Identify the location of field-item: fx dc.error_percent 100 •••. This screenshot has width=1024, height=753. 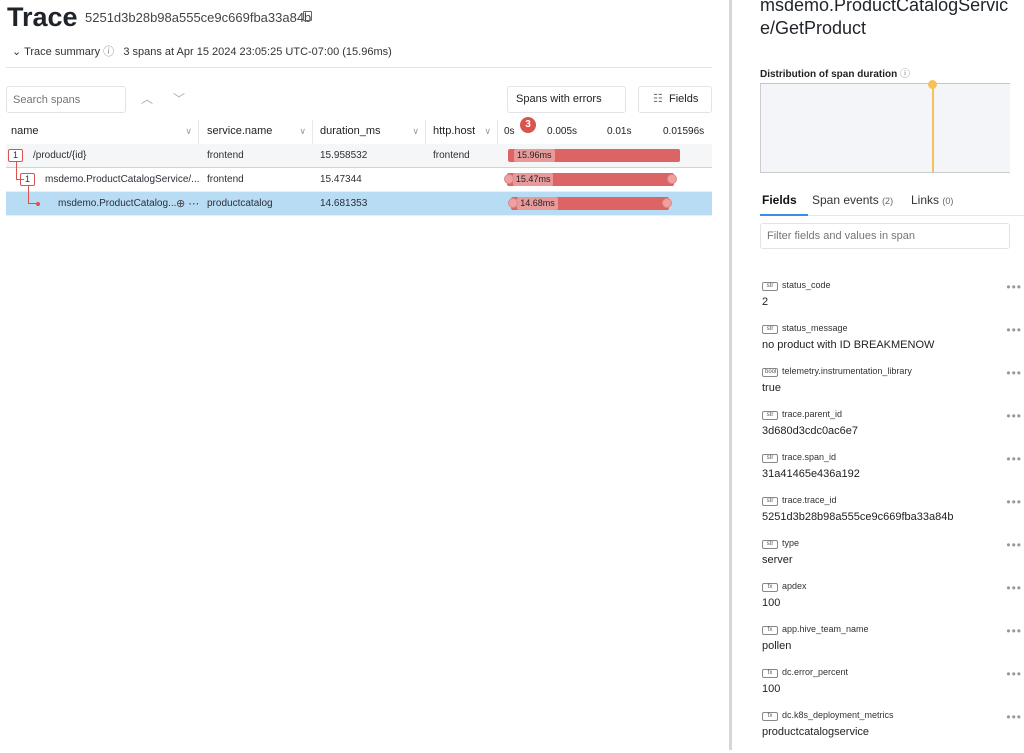
(892, 688).